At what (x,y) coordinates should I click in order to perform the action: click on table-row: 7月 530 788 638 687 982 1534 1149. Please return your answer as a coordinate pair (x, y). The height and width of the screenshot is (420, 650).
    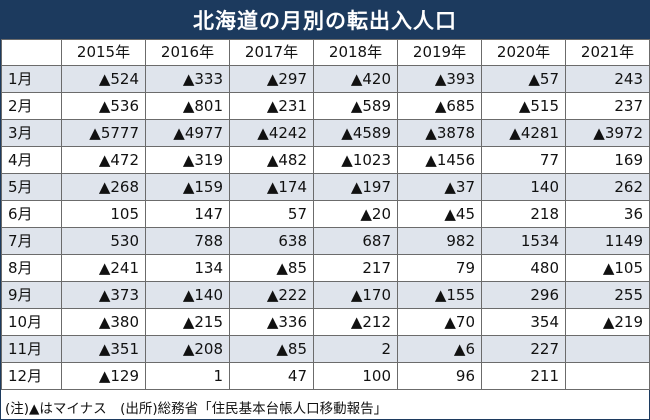
    Looking at the image, I should click on (325, 241).